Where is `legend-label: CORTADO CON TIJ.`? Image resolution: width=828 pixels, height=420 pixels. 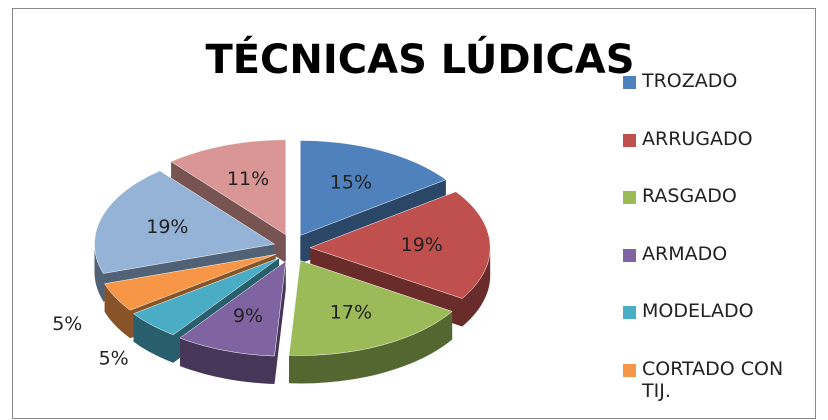
legend-label: CORTADO CON TIJ. is located at coordinates (713, 379).